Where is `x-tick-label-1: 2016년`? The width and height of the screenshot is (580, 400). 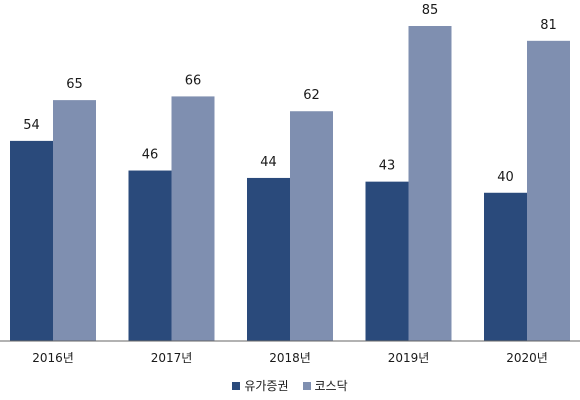 x-tick-label-1: 2016년 is located at coordinates (53, 358).